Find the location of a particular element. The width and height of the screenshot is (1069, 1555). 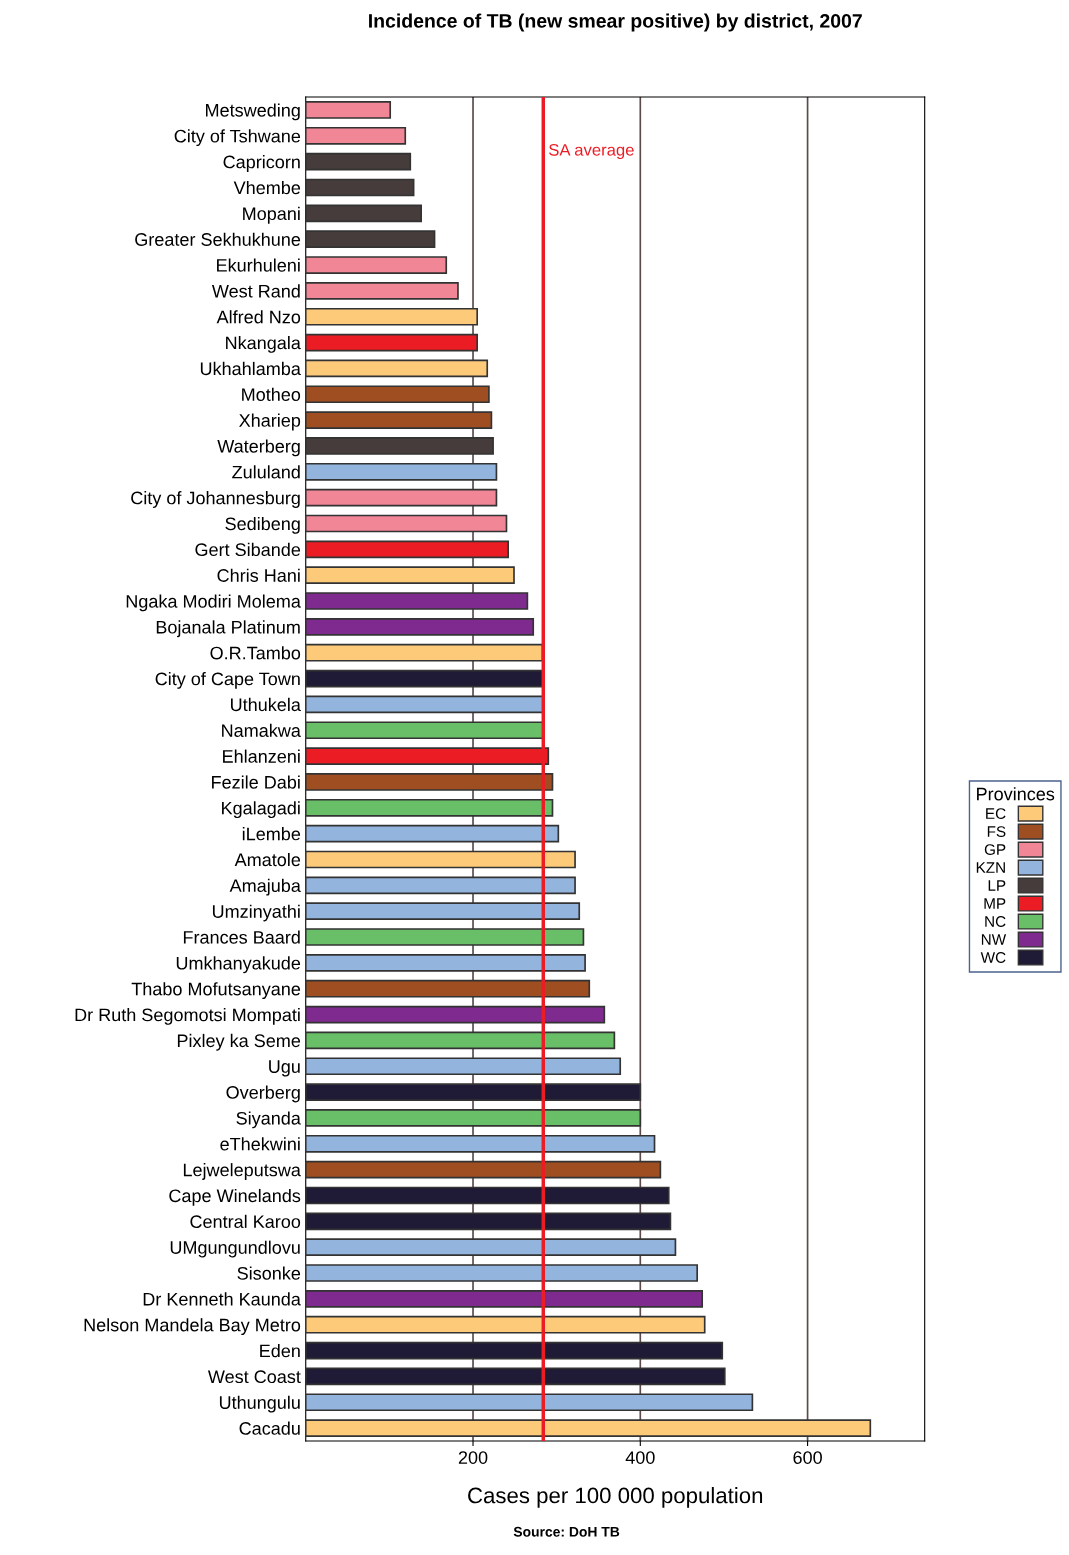

legend-label: NW is located at coordinates (994, 939).